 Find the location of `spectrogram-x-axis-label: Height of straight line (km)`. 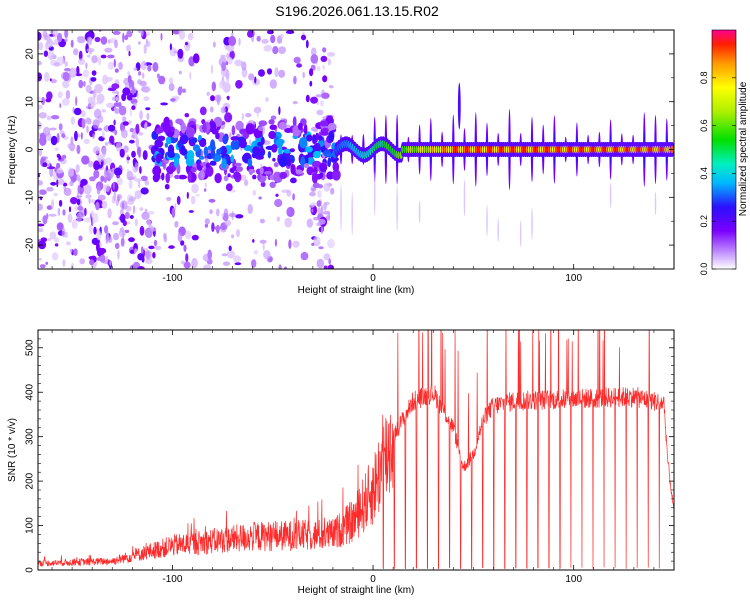

spectrogram-x-axis-label: Height of straight line (km) is located at coordinates (356, 290).